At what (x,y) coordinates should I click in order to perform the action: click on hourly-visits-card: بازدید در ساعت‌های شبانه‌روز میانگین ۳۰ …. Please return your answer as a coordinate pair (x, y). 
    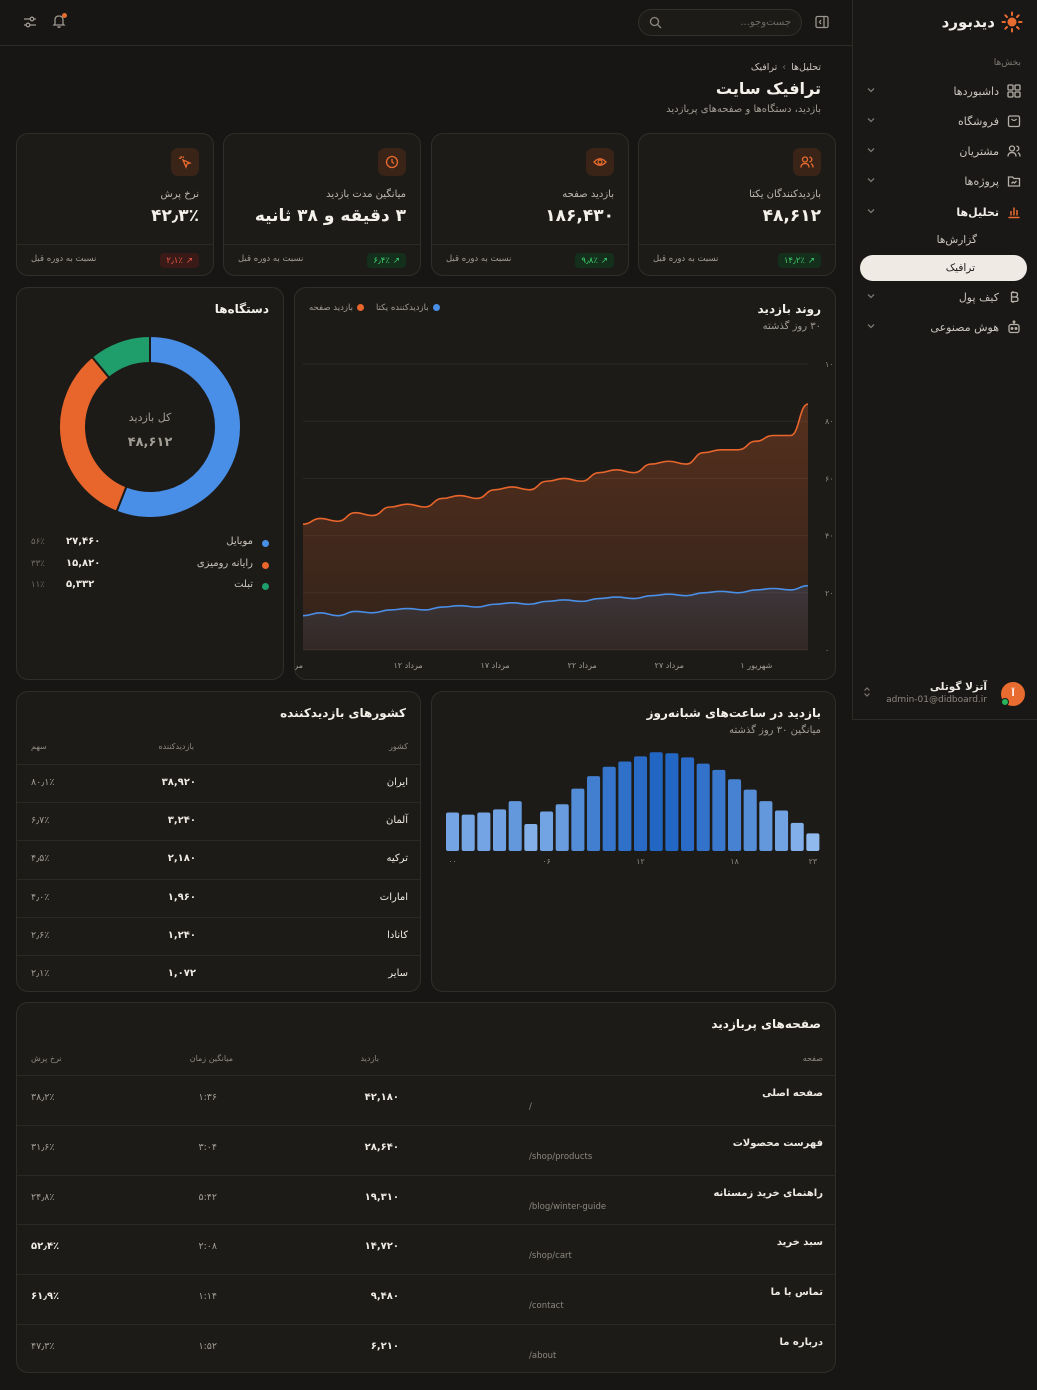
    Looking at the image, I should click on (633, 841).